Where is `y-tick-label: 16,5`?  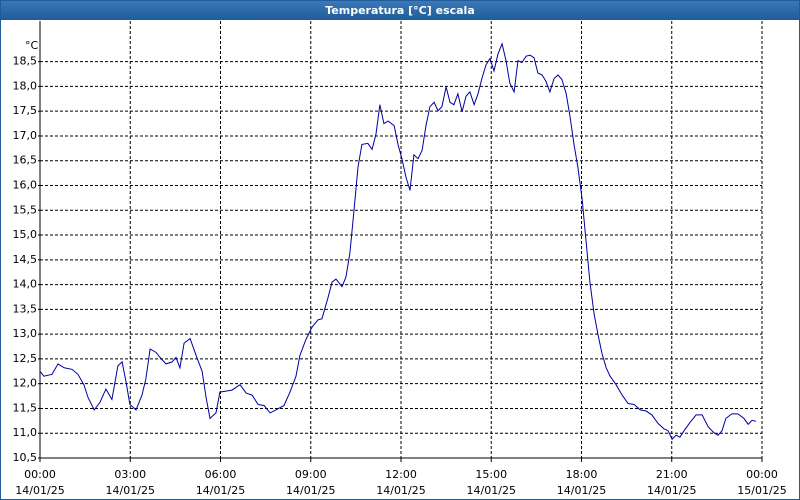
y-tick-label: 16,5 is located at coordinates (25, 160).